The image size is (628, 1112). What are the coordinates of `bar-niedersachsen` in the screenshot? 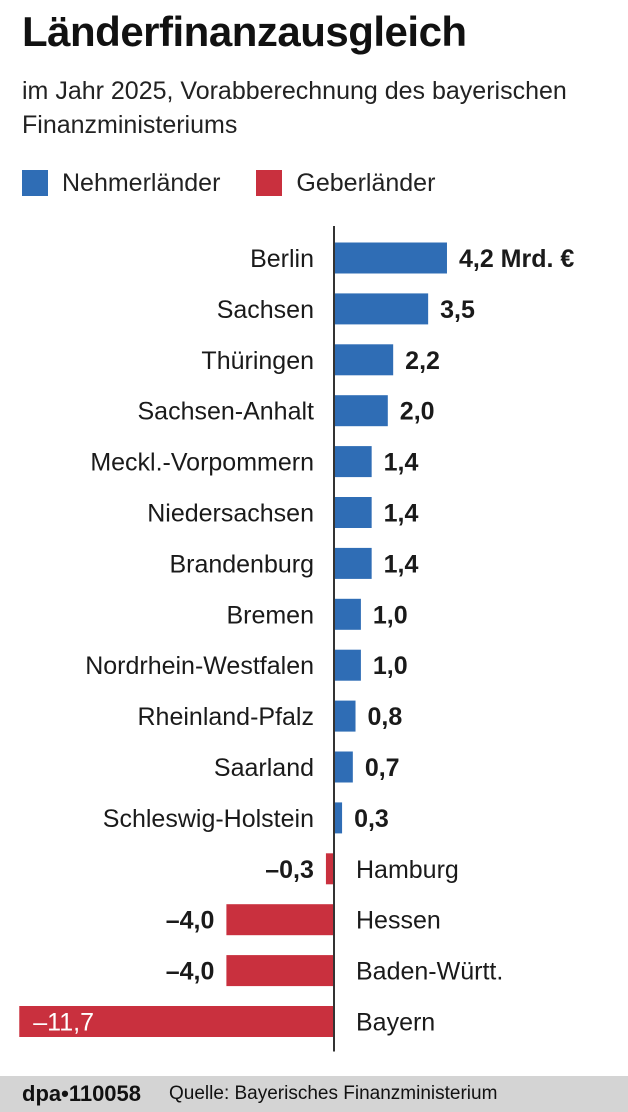 It's located at (353, 512).